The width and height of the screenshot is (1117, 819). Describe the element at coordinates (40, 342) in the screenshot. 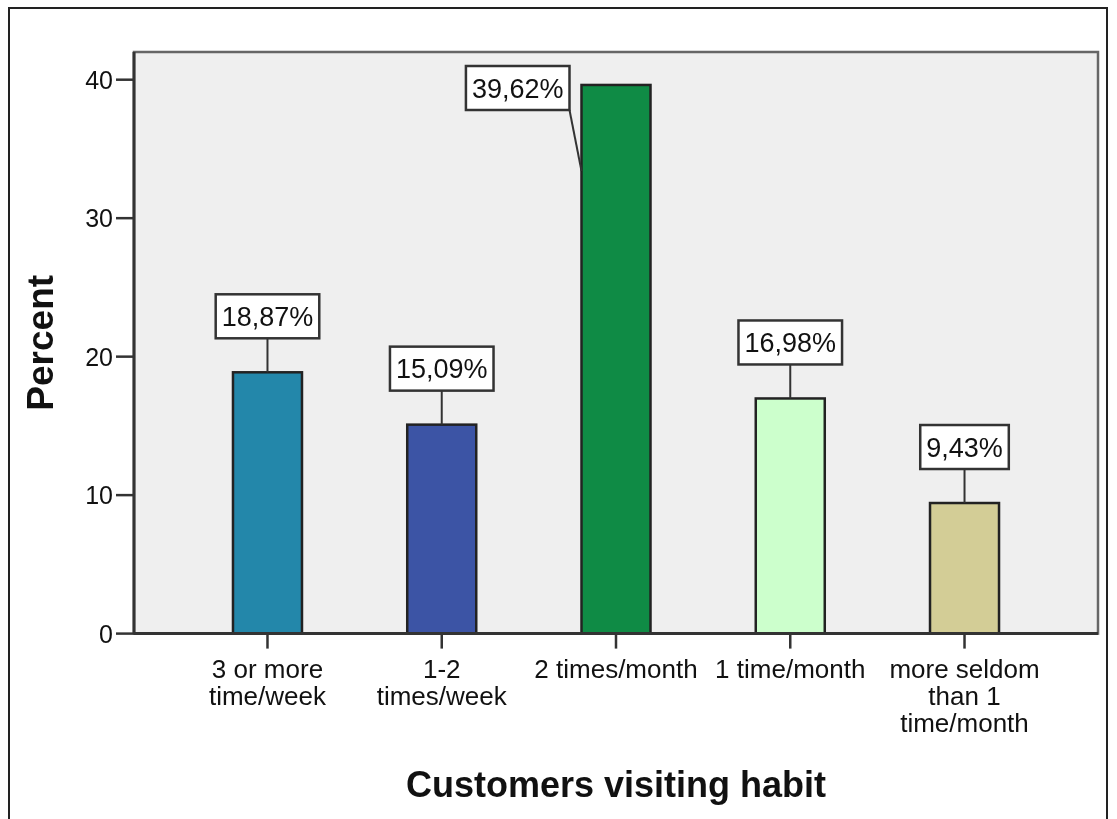

I see `y-axis-title: Percent` at that location.